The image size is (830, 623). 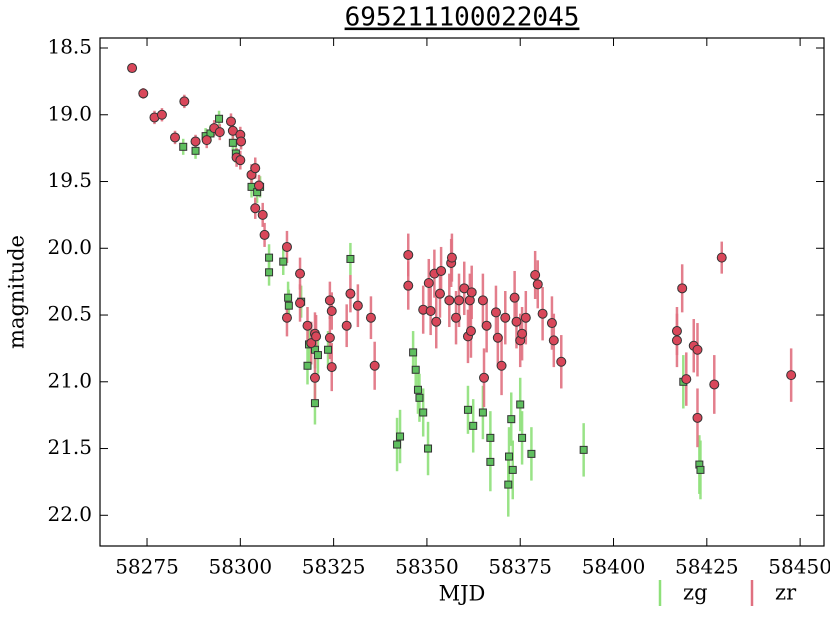 What do you see at coordinates (69, 113) in the screenshot?
I see `y-tick-label: 19.0` at bounding box center [69, 113].